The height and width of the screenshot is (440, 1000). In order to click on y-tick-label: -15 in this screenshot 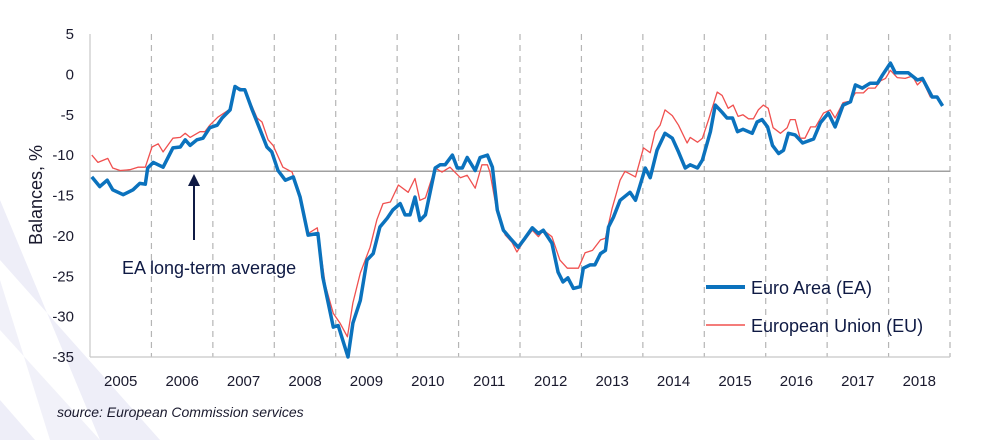, I will do `click(63, 196)`.